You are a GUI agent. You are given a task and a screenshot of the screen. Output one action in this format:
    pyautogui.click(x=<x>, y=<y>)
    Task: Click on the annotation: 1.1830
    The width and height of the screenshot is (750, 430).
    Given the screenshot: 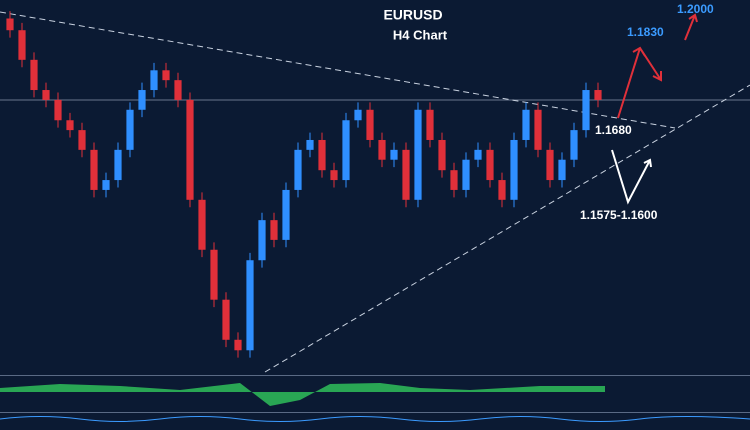 What is the action you would take?
    pyautogui.click(x=645, y=32)
    